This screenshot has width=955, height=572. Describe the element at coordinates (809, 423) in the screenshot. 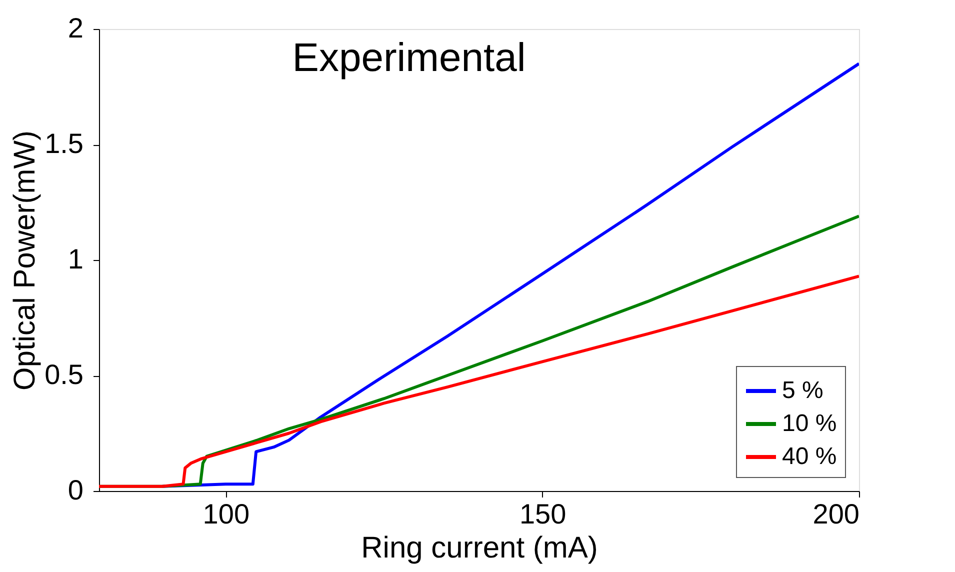

I see `legend-label: 10 %` at that location.